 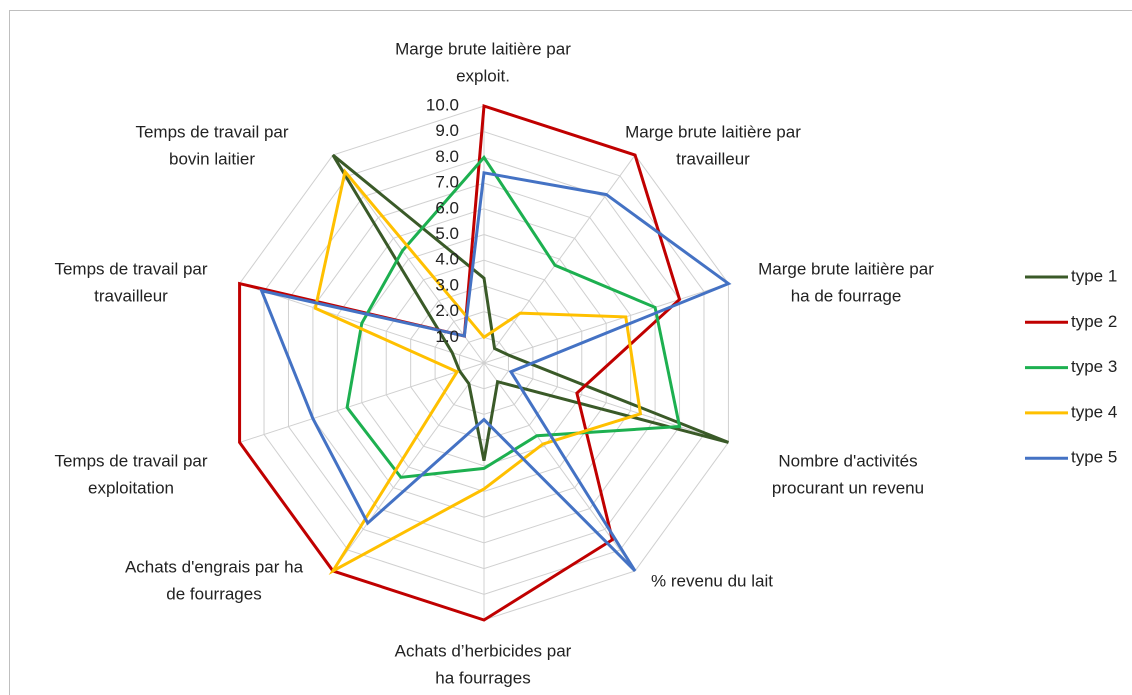 What do you see at coordinates (848, 487) in the screenshot?
I see `axis-label: procurant un revenu` at bounding box center [848, 487].